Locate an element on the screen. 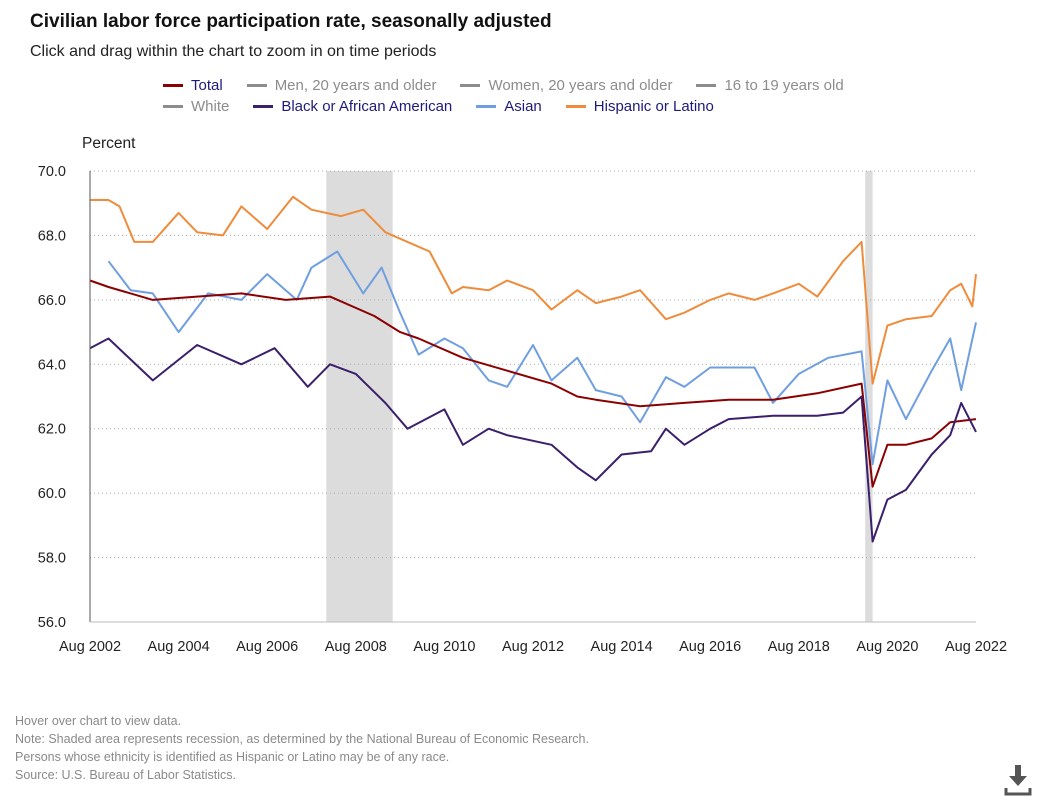 The width and height of the screenshot is (1037, 800). legend-label: Hispanic or Latino is located at coordinates (653, 106).